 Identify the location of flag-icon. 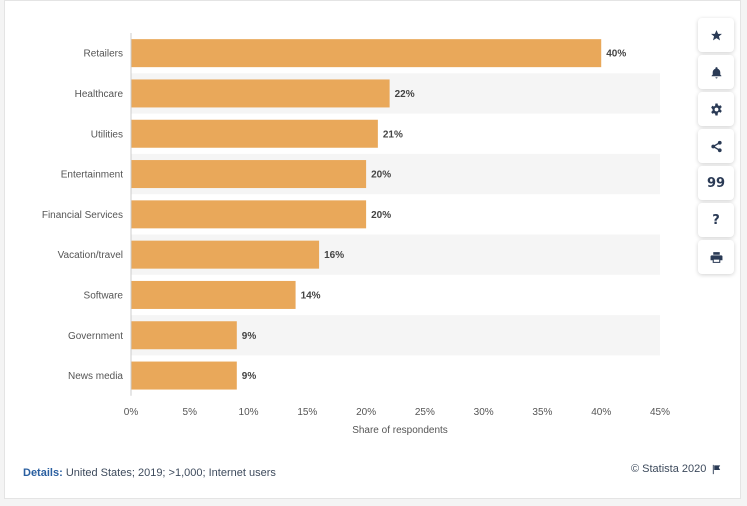
(717, 469).